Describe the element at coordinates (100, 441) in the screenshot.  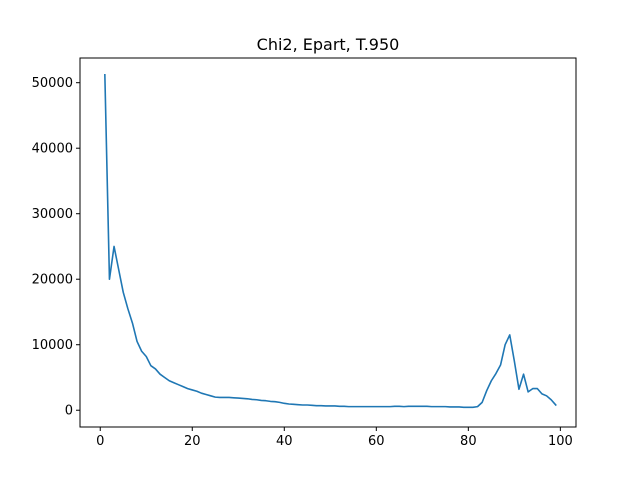
I see `x-tick-label: 0` at that location.